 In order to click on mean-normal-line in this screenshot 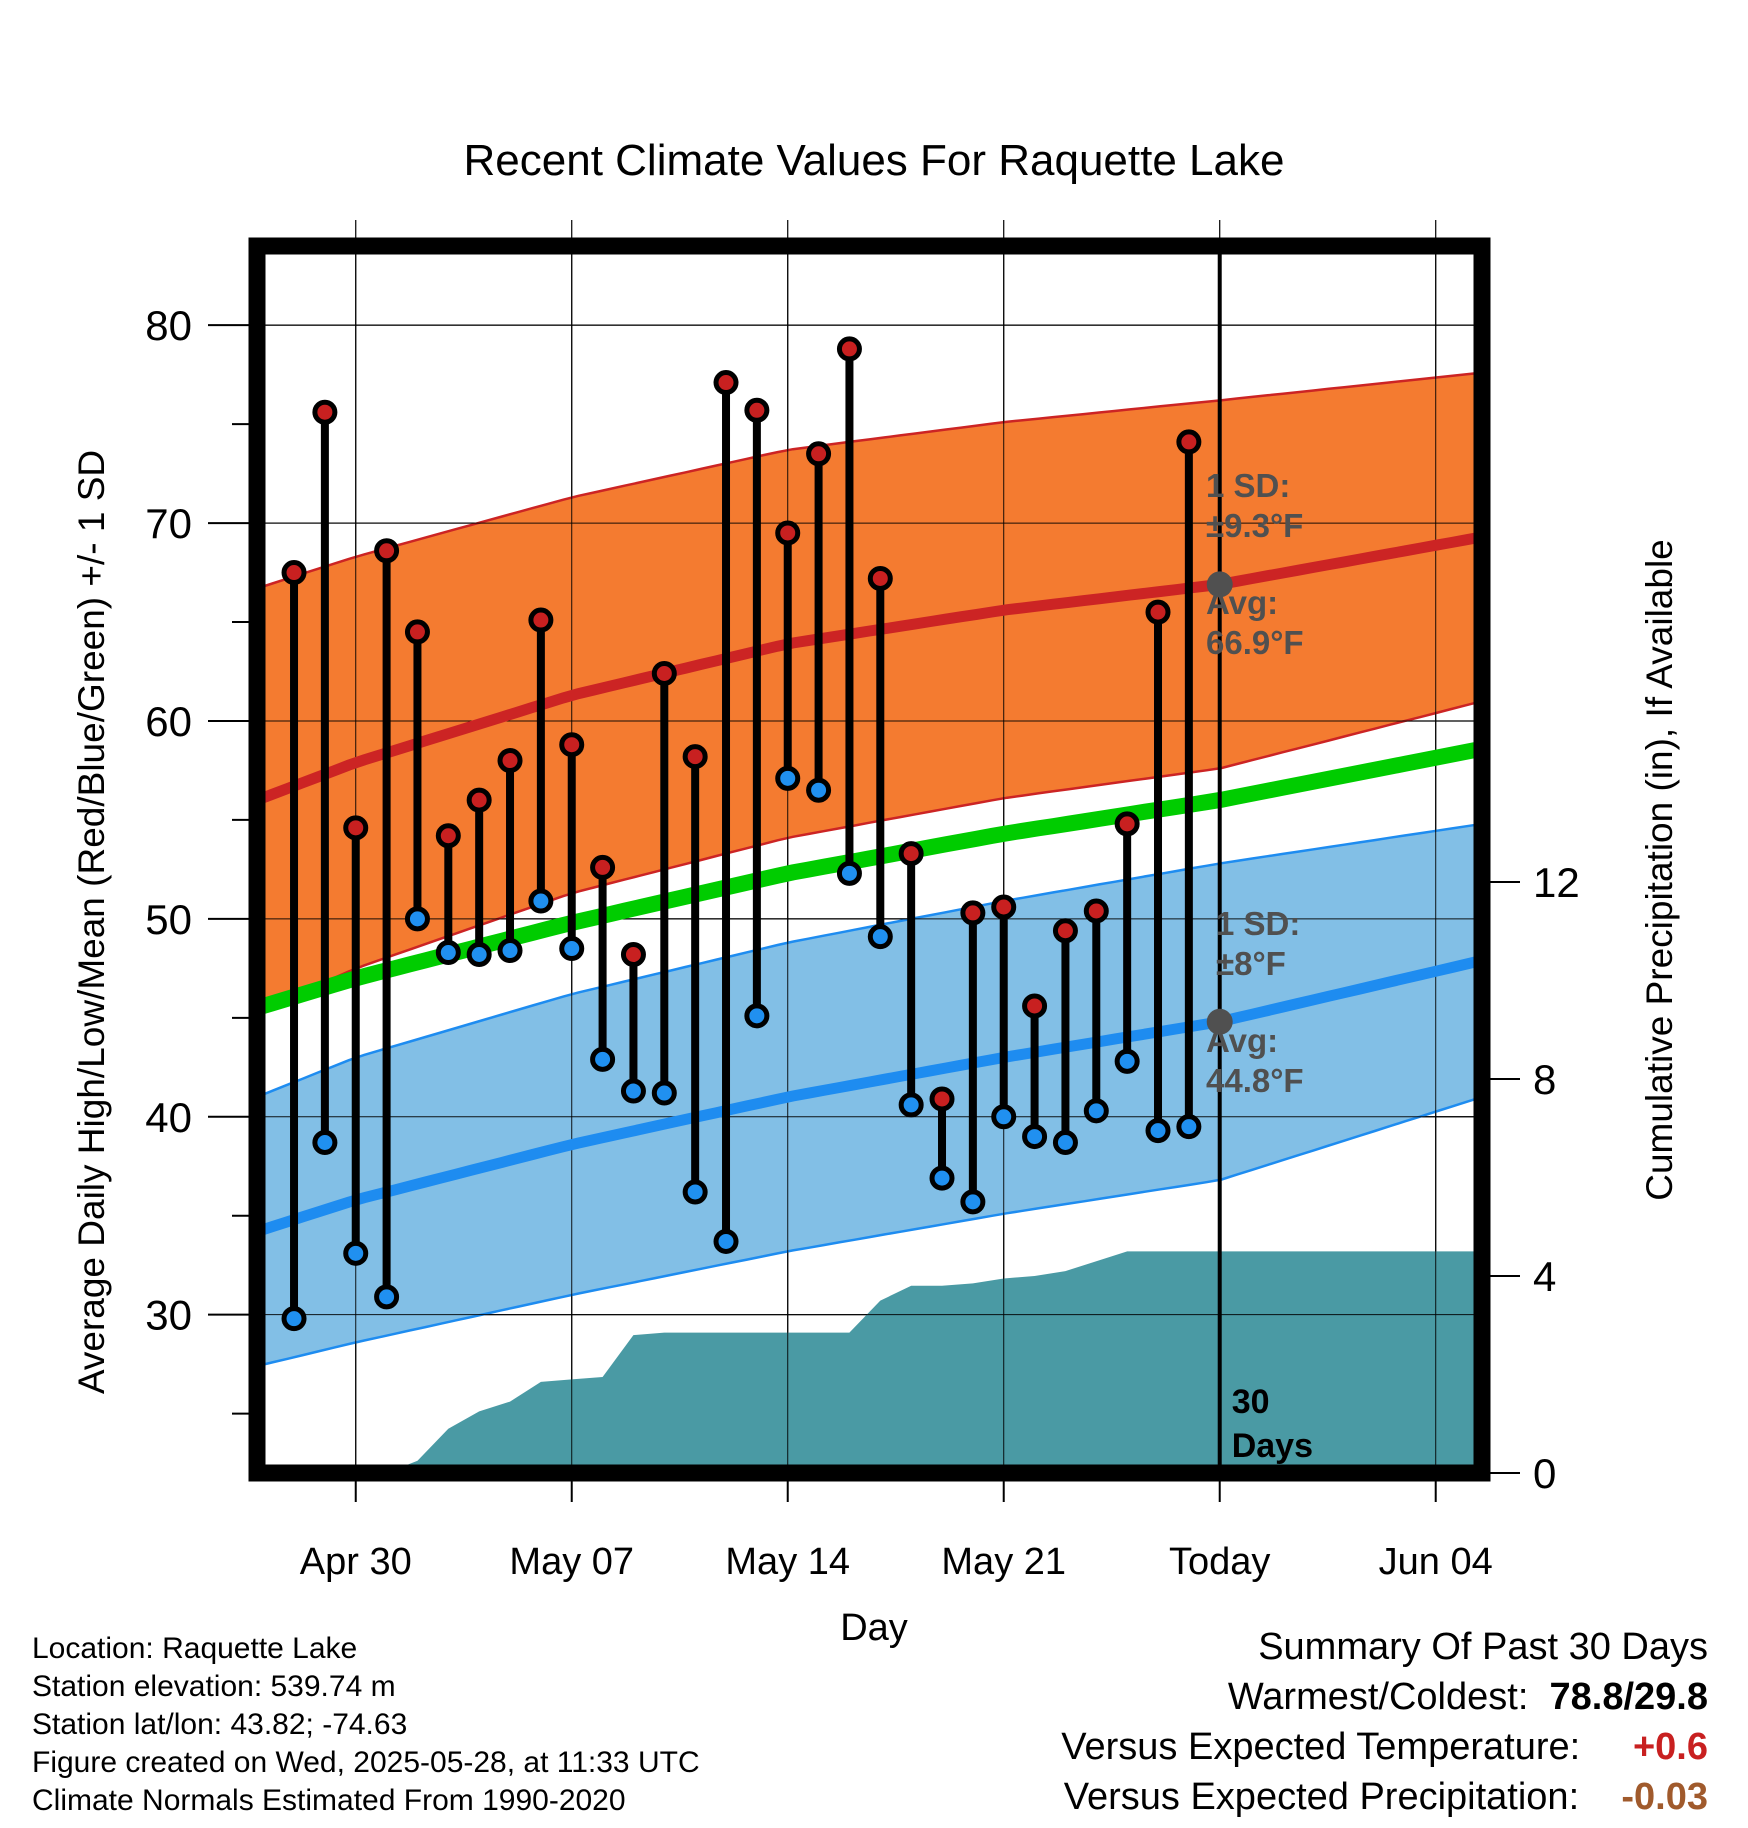, I will do `click(869, 878)`.